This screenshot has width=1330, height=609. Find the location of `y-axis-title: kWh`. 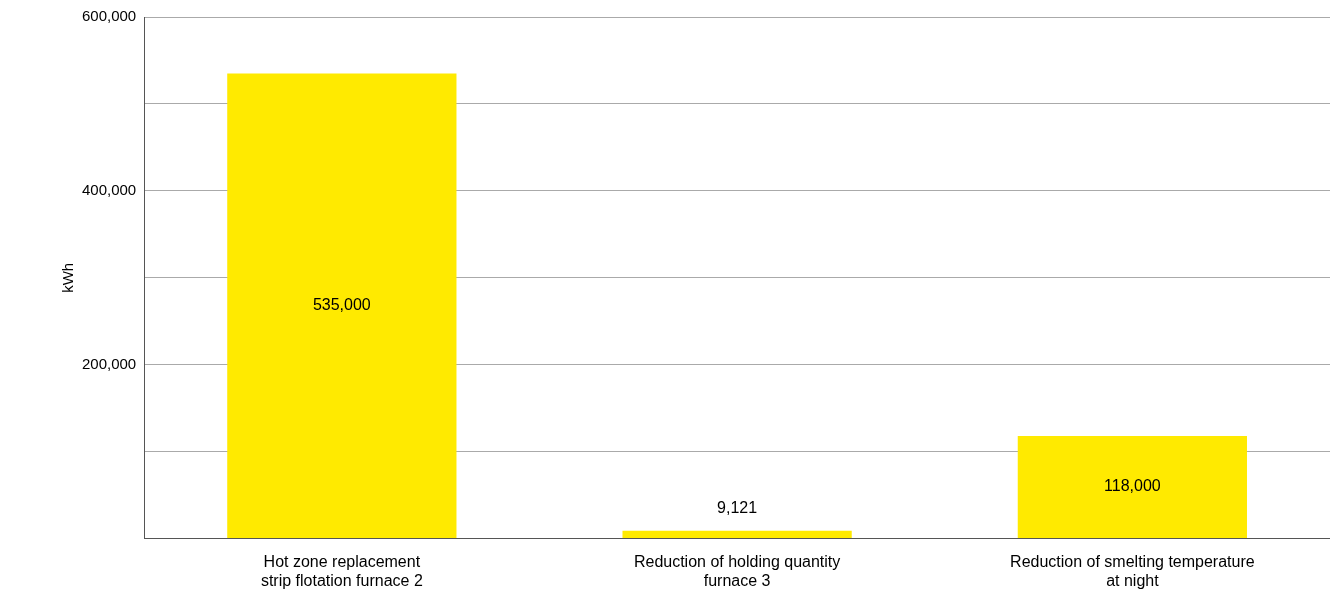

y-axis-title: kWh is located at coordinates (68, 277).